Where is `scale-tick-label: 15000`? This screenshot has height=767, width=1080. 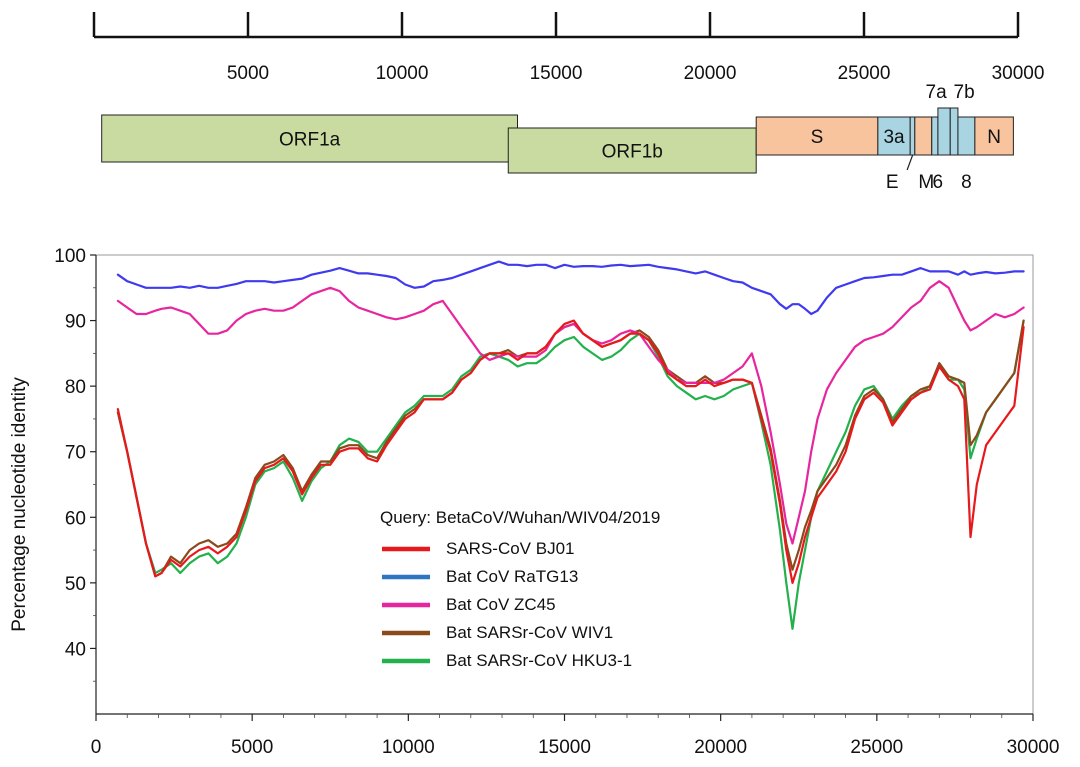 scale-tick-label: 15000 is located at coordinates (556, 73).